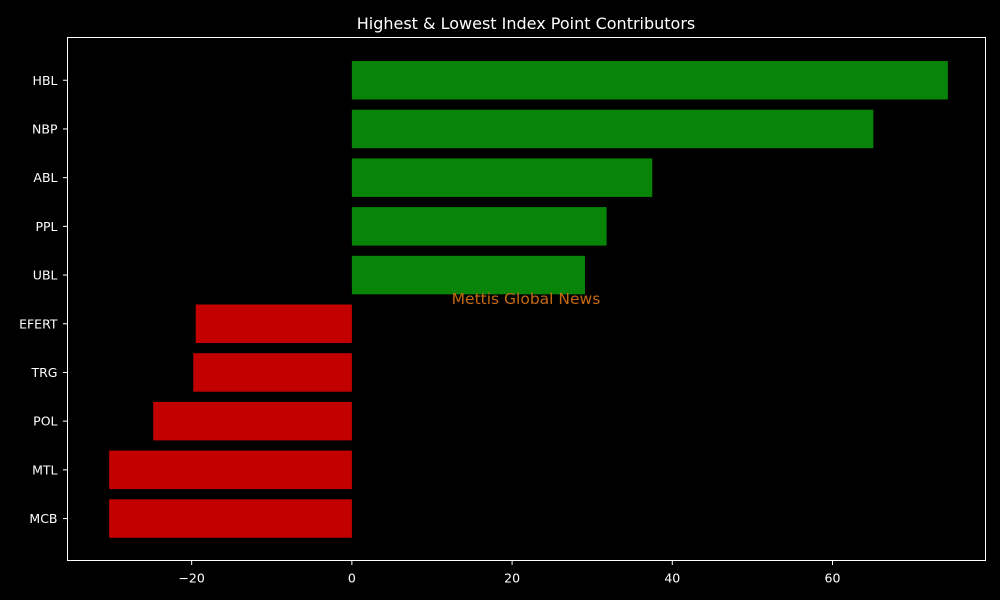 This screenshot has height=600, width=1000. I want to click on x-axis: −20 0 20 40 60, so click(509, 573).